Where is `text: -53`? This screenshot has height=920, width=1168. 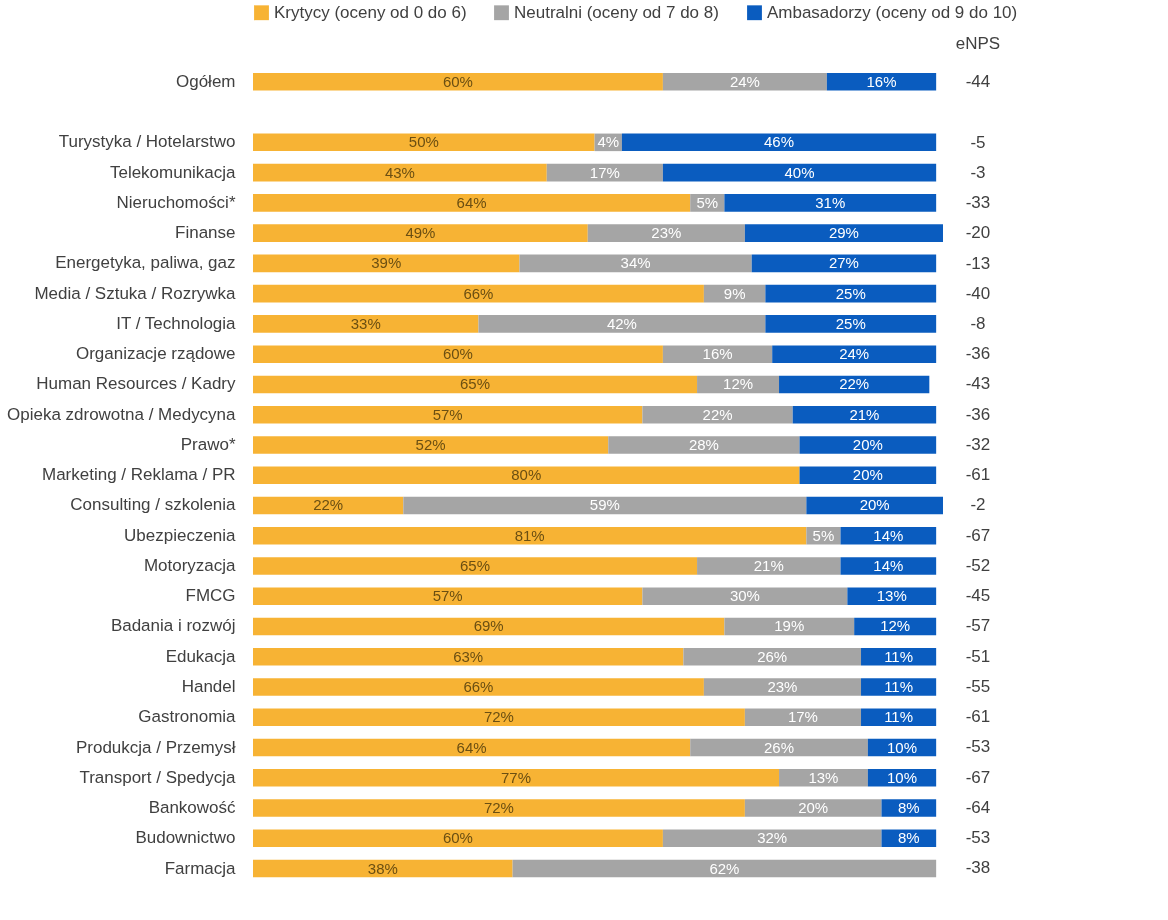
text: -53 is located at coordinates (978, 747).